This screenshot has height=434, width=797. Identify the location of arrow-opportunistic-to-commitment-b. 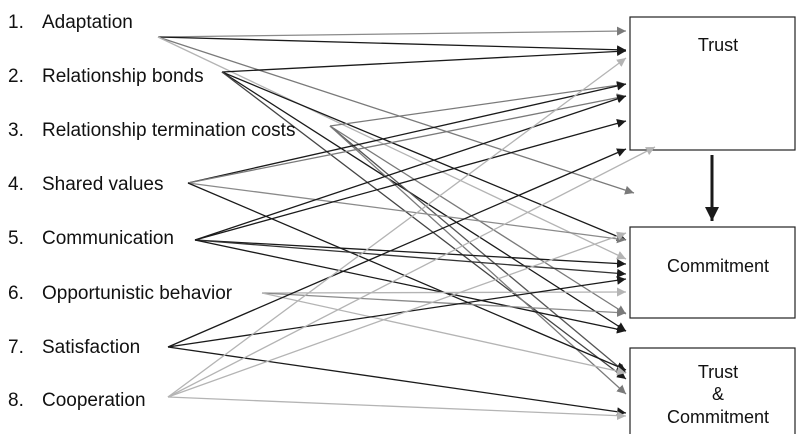
(444, 304).